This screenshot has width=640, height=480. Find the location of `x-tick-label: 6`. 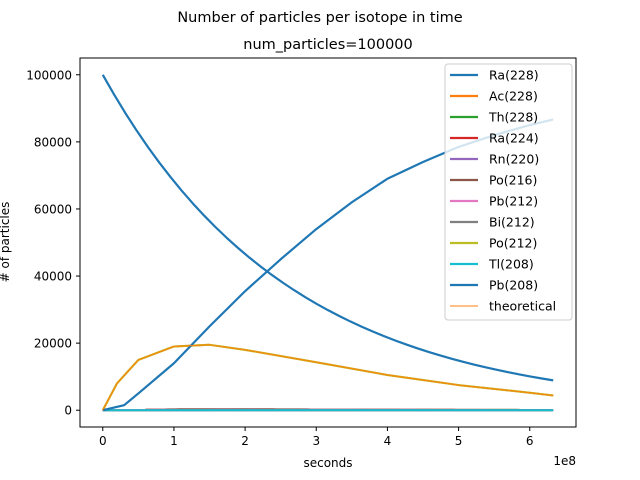

x-tick-label: 6 is located at coordinates (530, 441).